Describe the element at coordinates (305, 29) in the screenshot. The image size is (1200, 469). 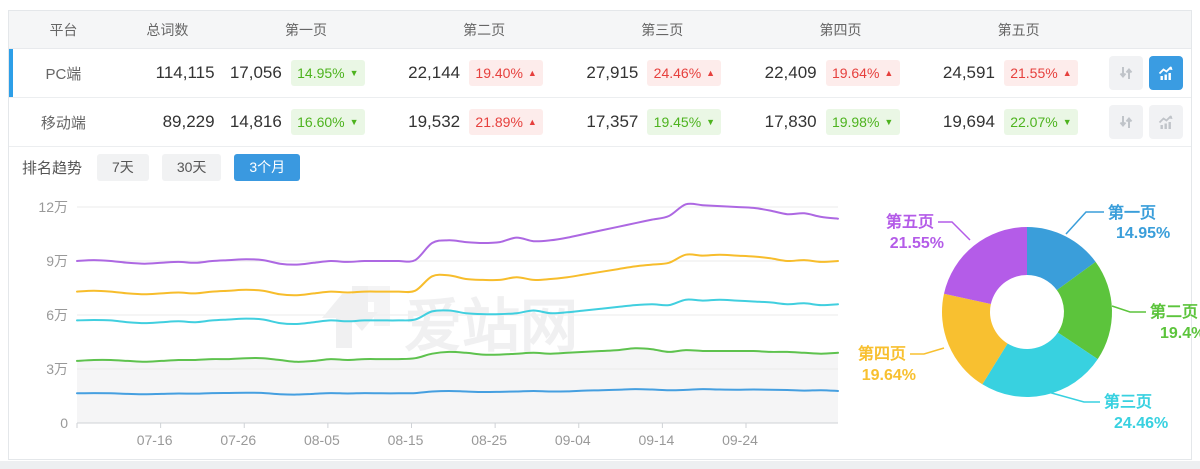
I see `col-header-page1: 第一页` at that location.